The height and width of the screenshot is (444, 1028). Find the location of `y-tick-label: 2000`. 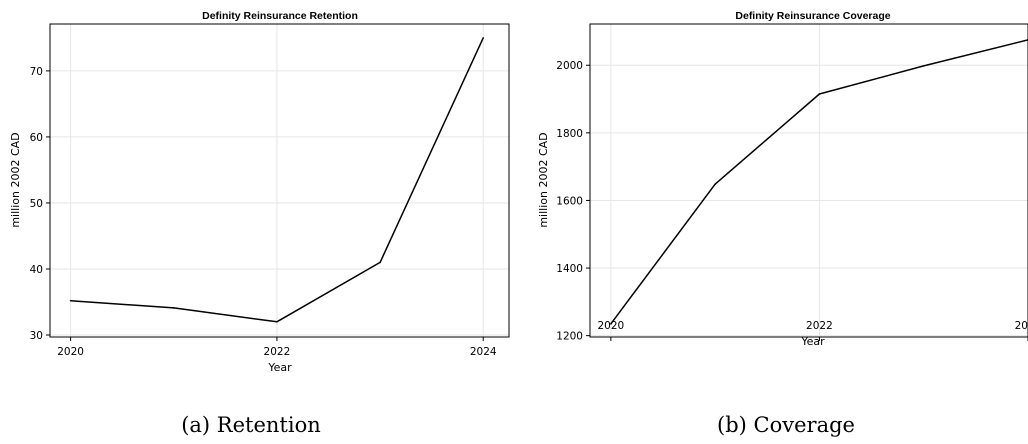

y-tick-label: 2000 is located at coordinates (569, 66).